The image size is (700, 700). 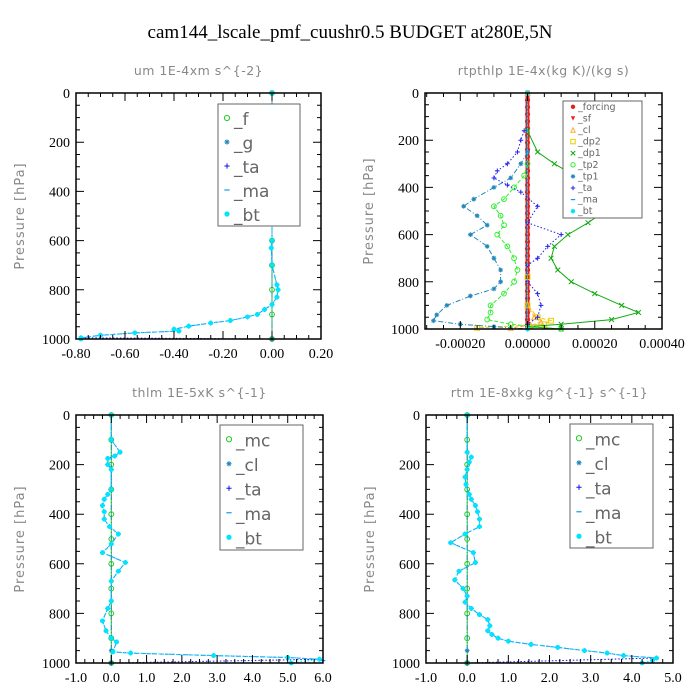 I want to click on x-tick-label: -0.60, so click(x=124, y=354).